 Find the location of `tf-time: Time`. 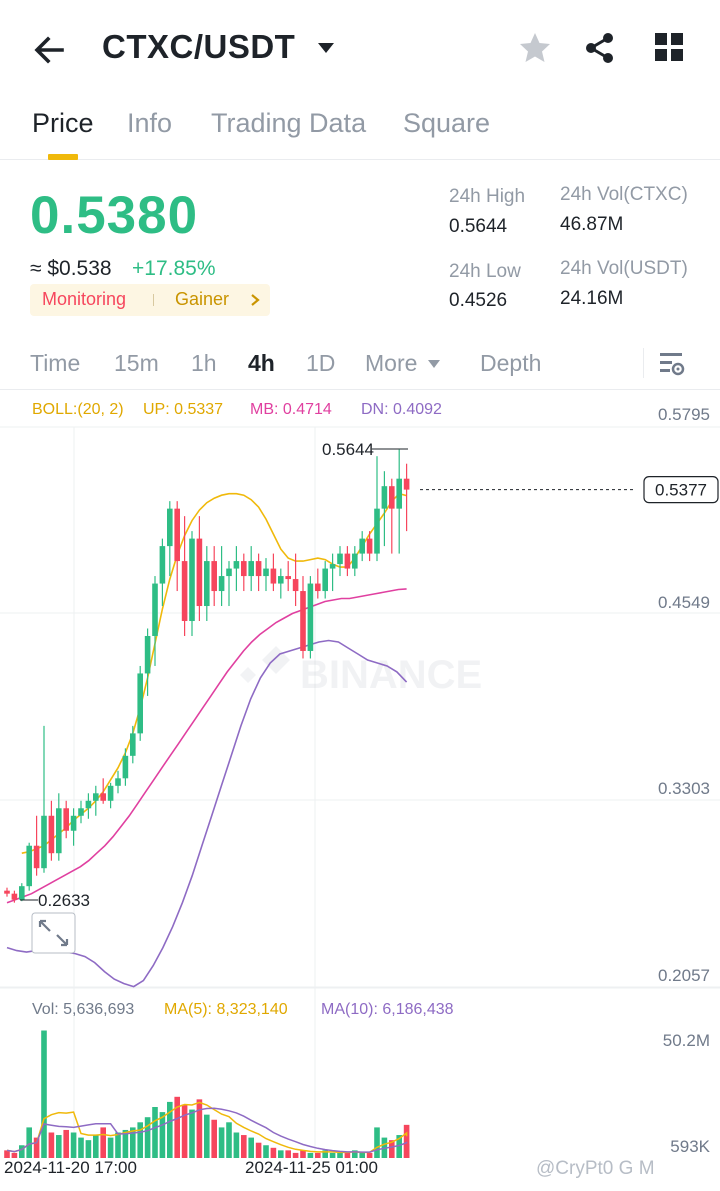

tf-time: Time is located at coordinates (55, 363).